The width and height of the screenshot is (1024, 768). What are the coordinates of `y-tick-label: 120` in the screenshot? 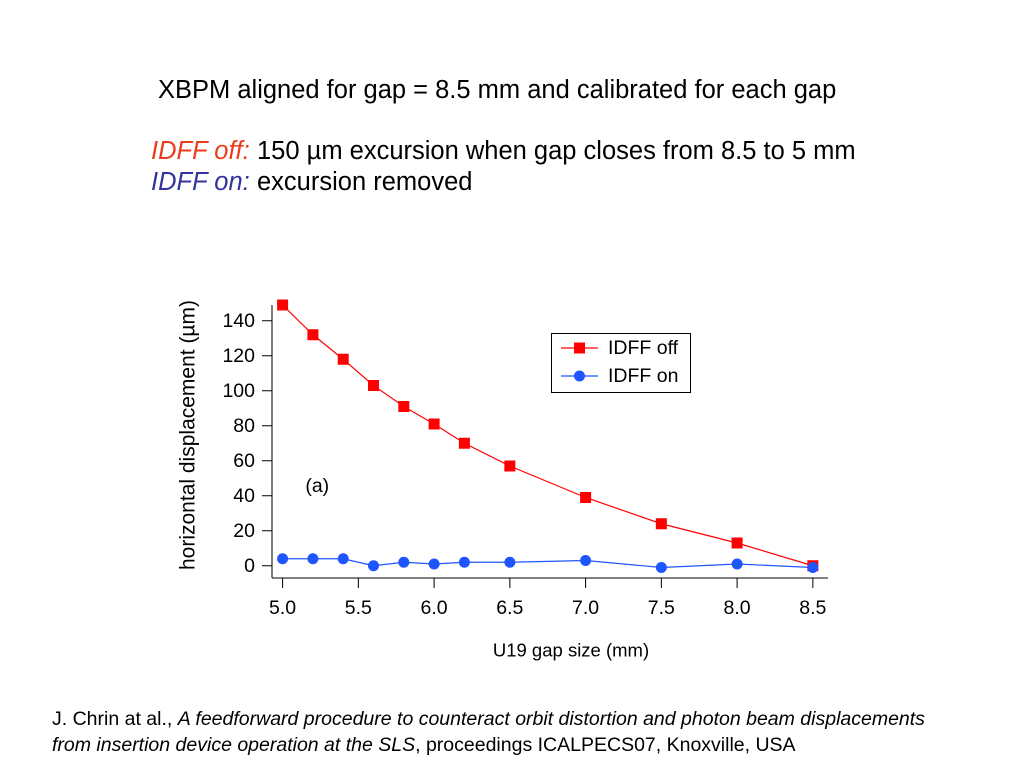 It's located at (238, 356).